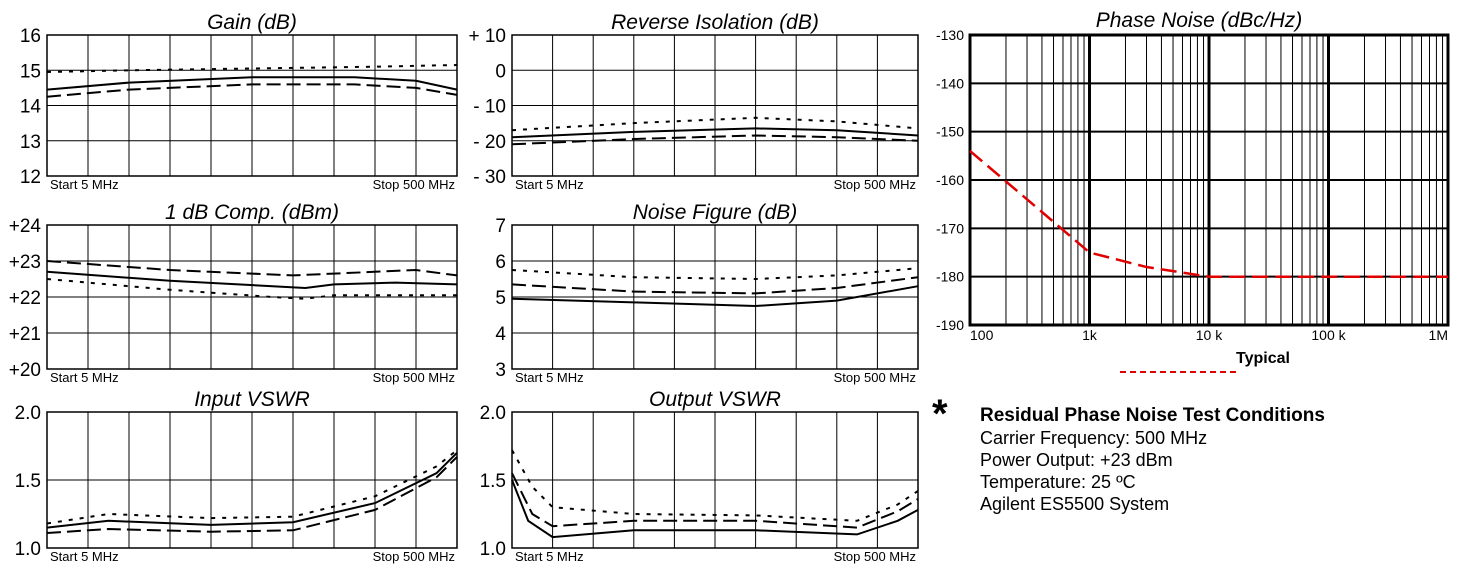  Describe the element at coordinates (30, 177) in the screenshot. I see `y-tick-label: 12` at that location.